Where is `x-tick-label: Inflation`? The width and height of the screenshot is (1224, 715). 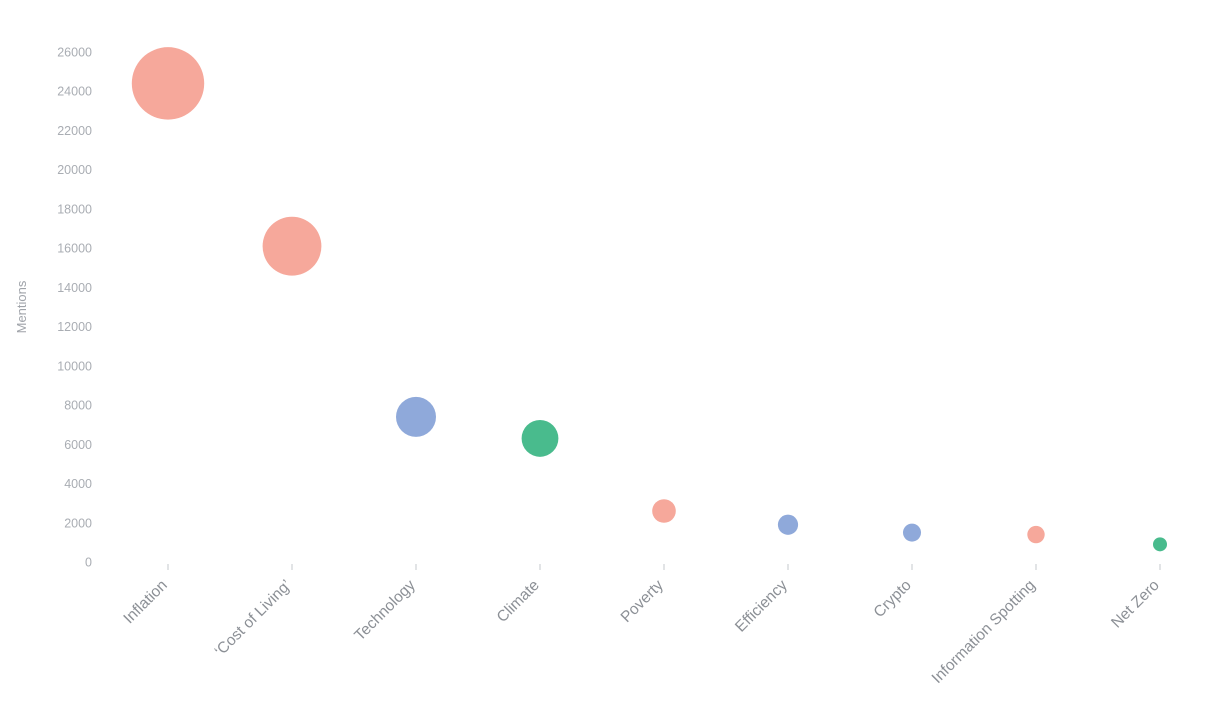 x-tick-label: Inflation is located at coordinates (145, 602).